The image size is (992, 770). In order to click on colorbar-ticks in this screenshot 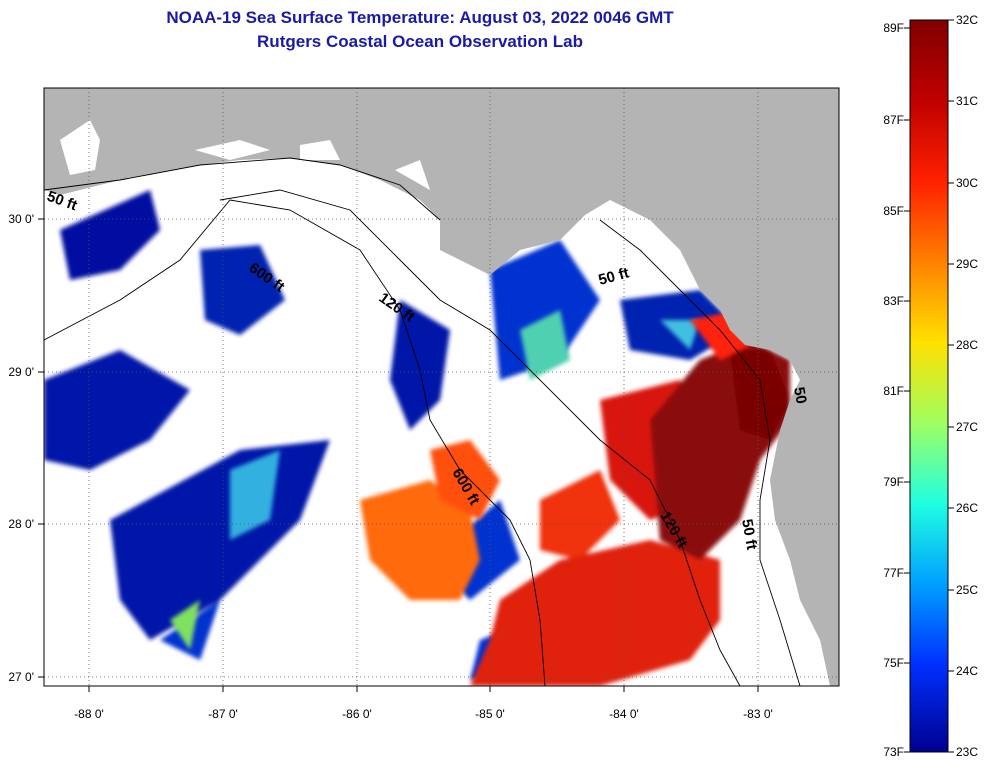, I will do `click(929, 386)`.